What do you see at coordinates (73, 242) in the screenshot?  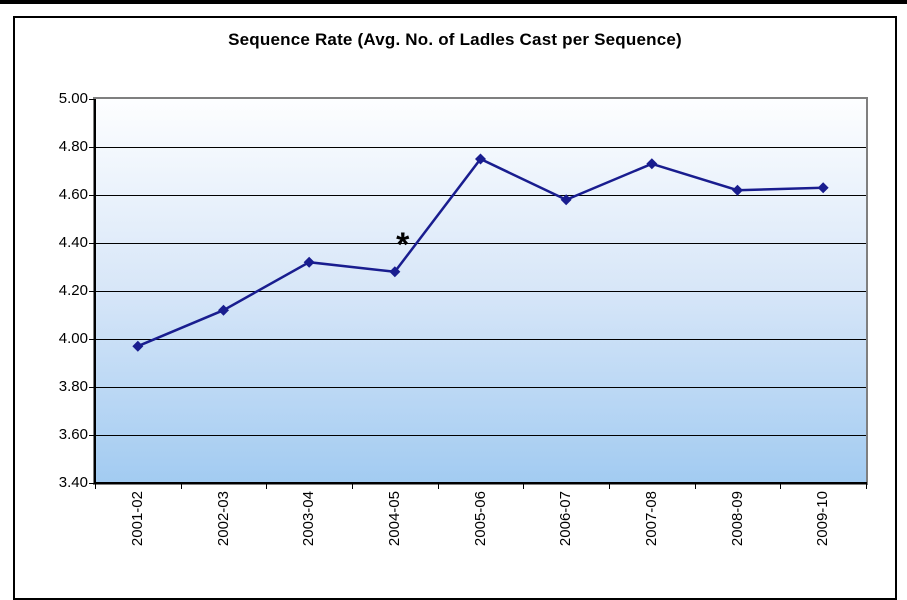 I see `y-axis-label: 4.40` at bounding box center [73, 242].